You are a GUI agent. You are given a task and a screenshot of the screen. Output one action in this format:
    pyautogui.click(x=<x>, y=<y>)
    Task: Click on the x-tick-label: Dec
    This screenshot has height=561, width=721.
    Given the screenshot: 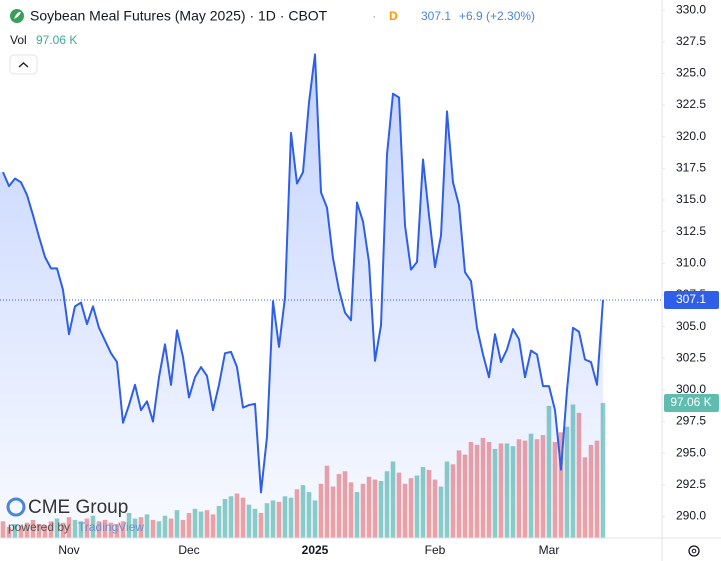 What is the action you would take?
    pyautogui.click(x=188, y=550)
    